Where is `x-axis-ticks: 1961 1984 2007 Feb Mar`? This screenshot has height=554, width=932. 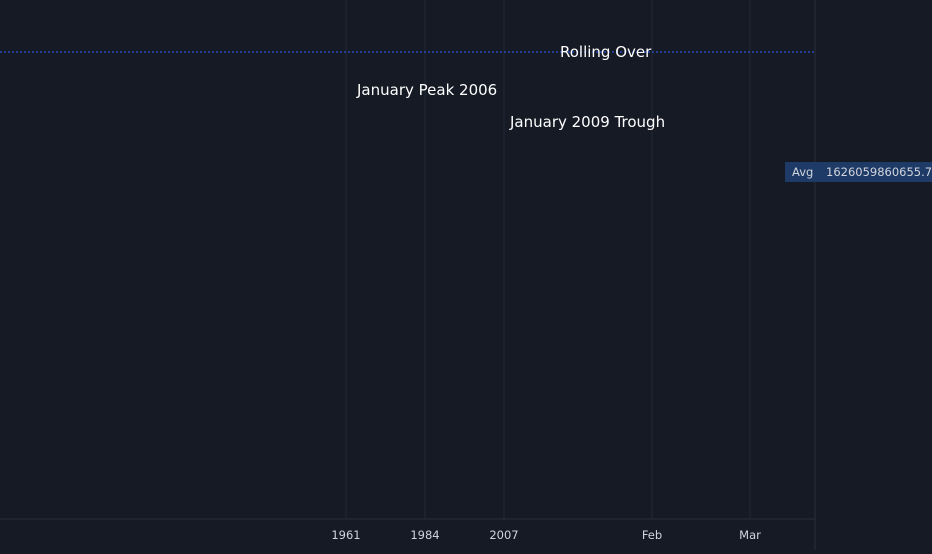 x-axis-ticks: 1961 1984 2007 Feb Mar is located at coordinates (546, 535).